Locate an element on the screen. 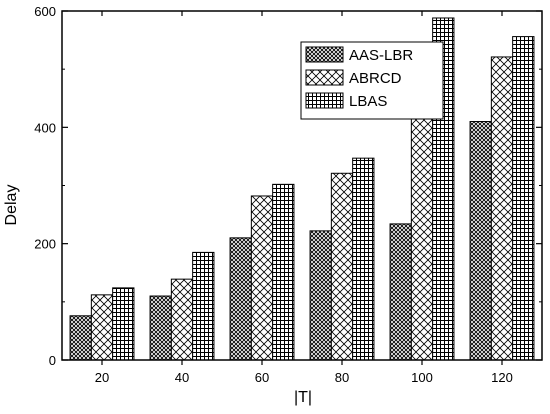 The height and width of the screenshot is (414, 550). x-tick-label-20: 20 is located at coordinates (102, 377).